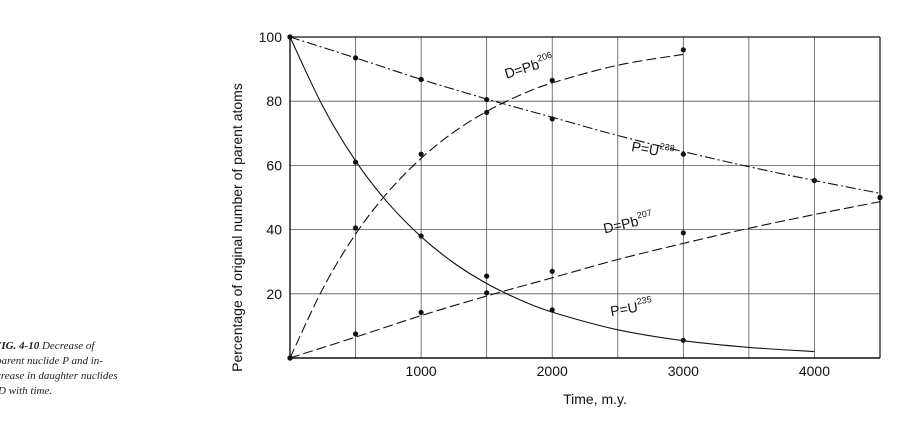 Image resolution: width=902 pixels, height=426 pixels. I want to click on x-tick-label: 2000, so click(552, 371).